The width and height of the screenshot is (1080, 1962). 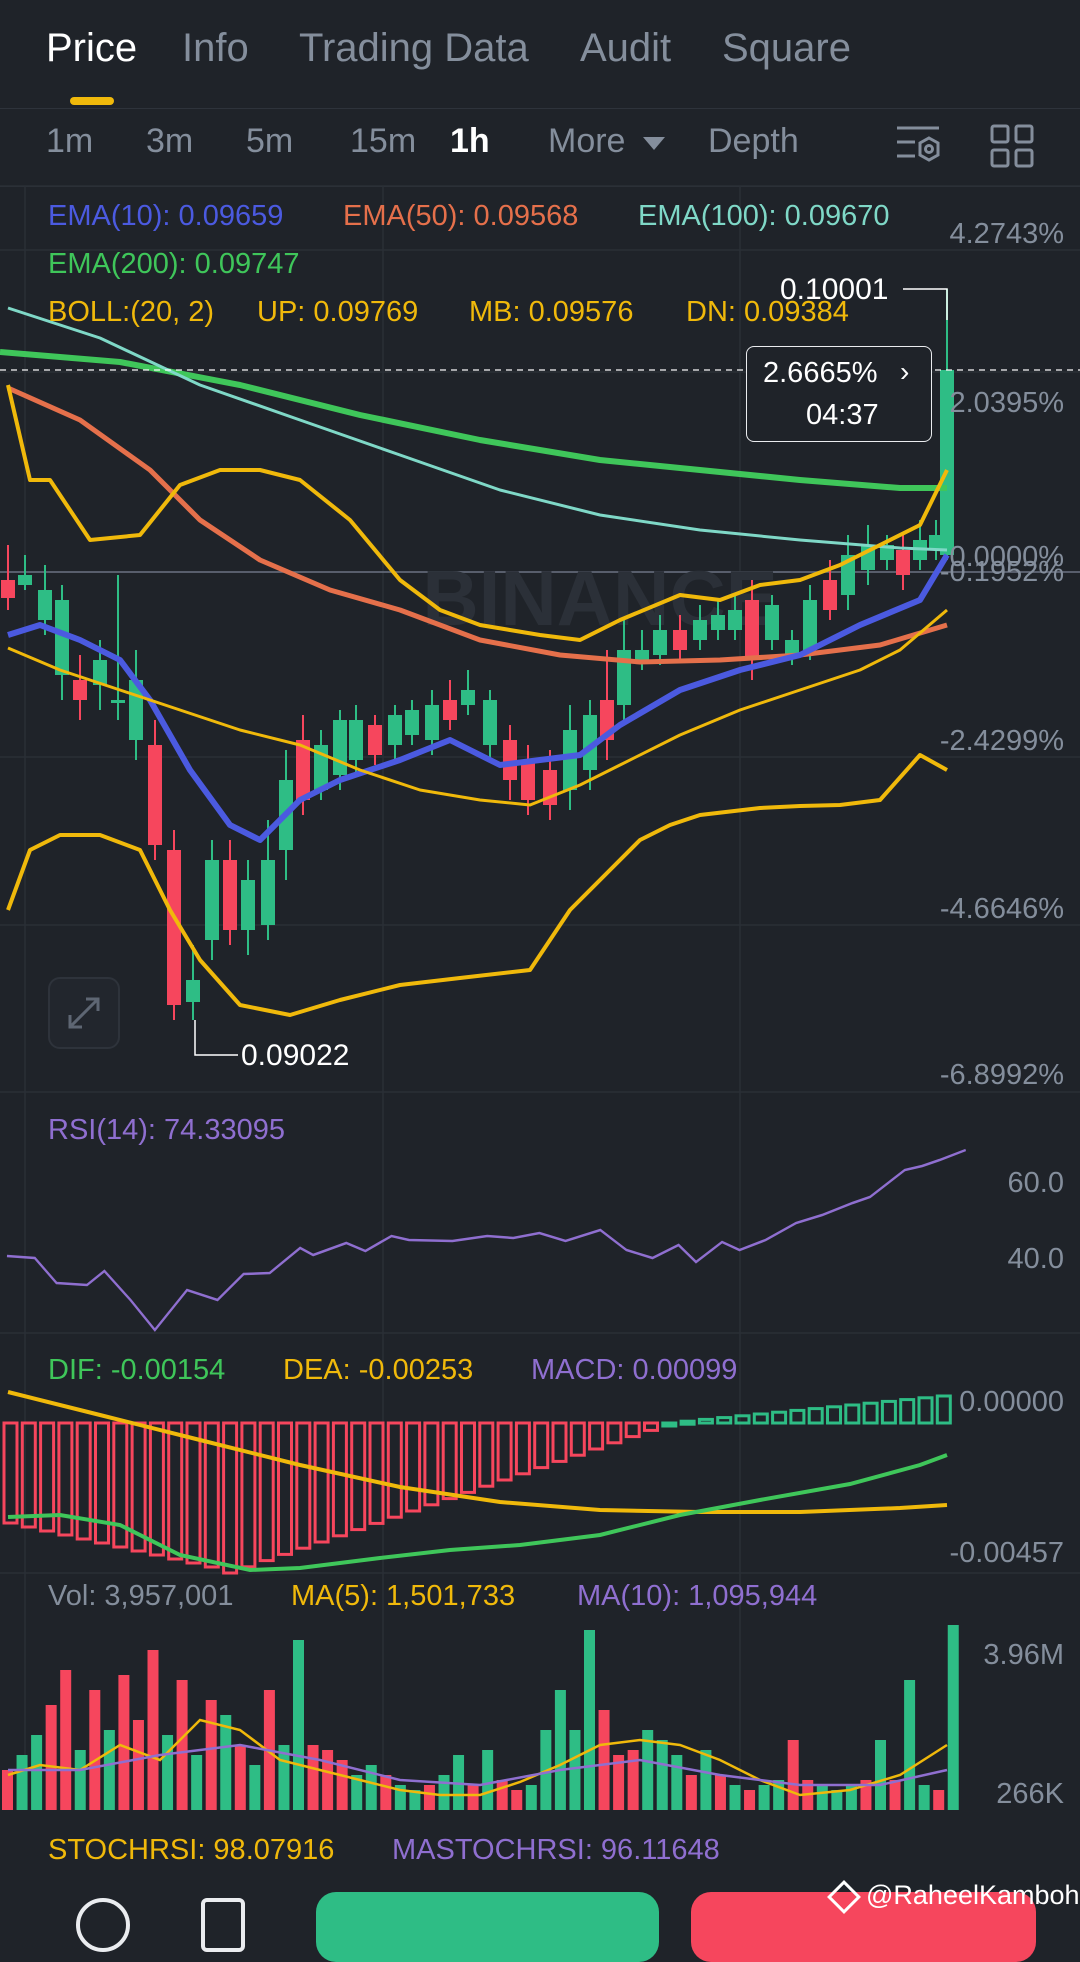 I want to click on price-change-percent: 2.6665%, so click(x=820, y=373).